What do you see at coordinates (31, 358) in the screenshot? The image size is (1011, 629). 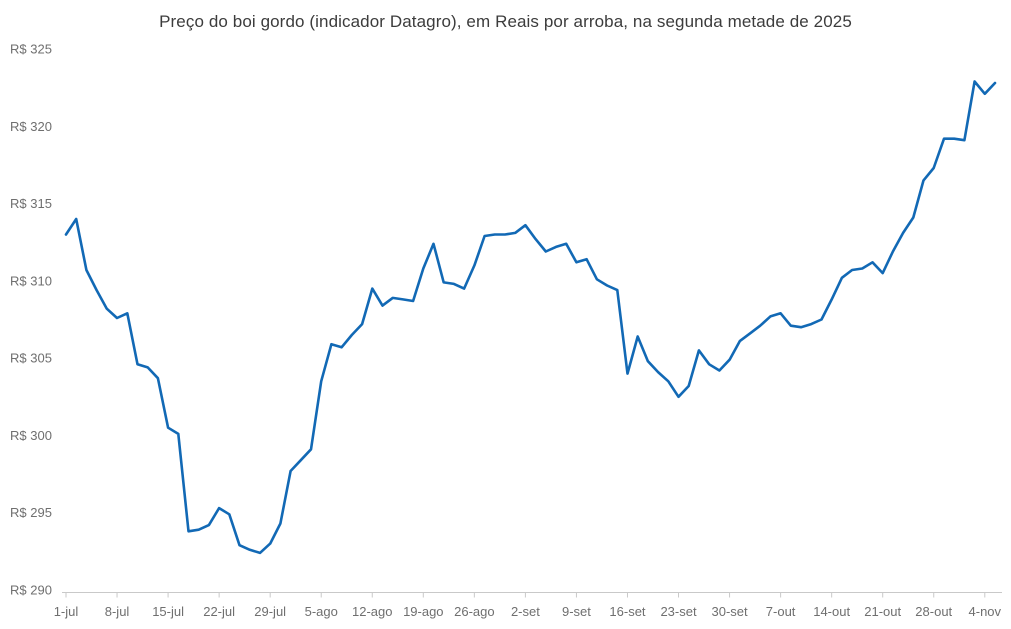 I see `y-tick-label: R$ 305` at bounding box center [31, 358].